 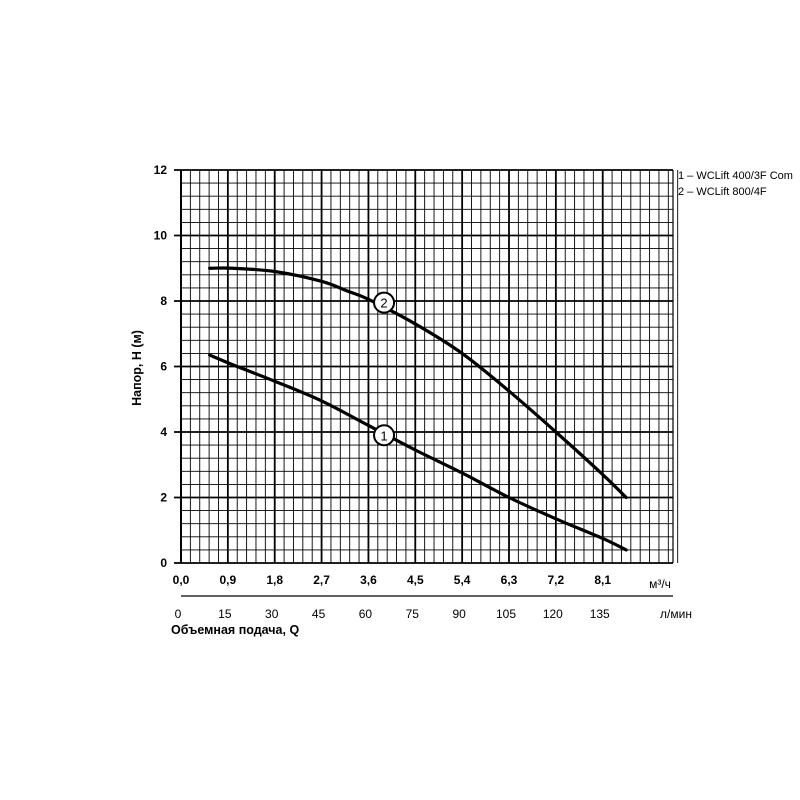 I want to click on curve-markers: 12, so click(x=384, y=369).